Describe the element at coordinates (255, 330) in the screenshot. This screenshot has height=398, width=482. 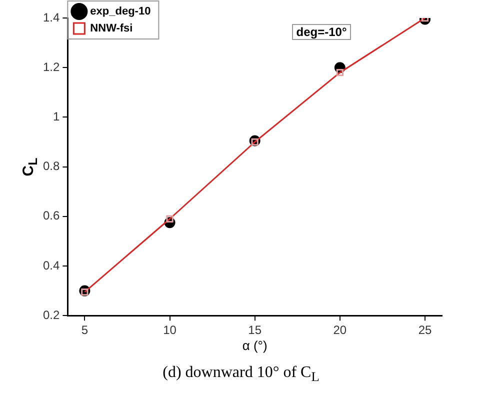
I see `x-tick-label: 15` at that location.